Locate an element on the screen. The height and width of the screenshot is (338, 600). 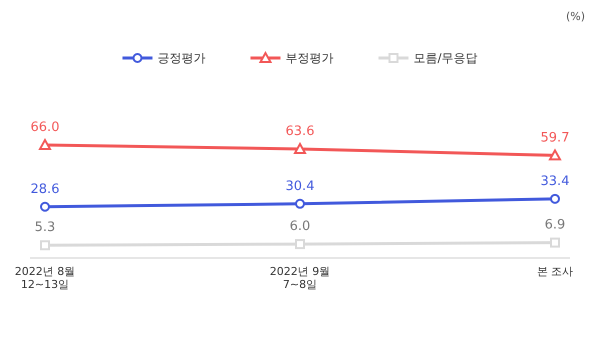
data-label: 6.9 is located at coordinates (555, 225).